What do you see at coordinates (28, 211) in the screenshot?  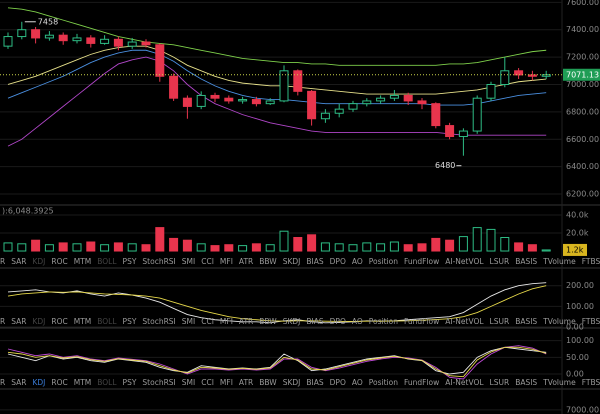 I see `volume-title: ):6,048.3925` at bounding box center [28, 211].